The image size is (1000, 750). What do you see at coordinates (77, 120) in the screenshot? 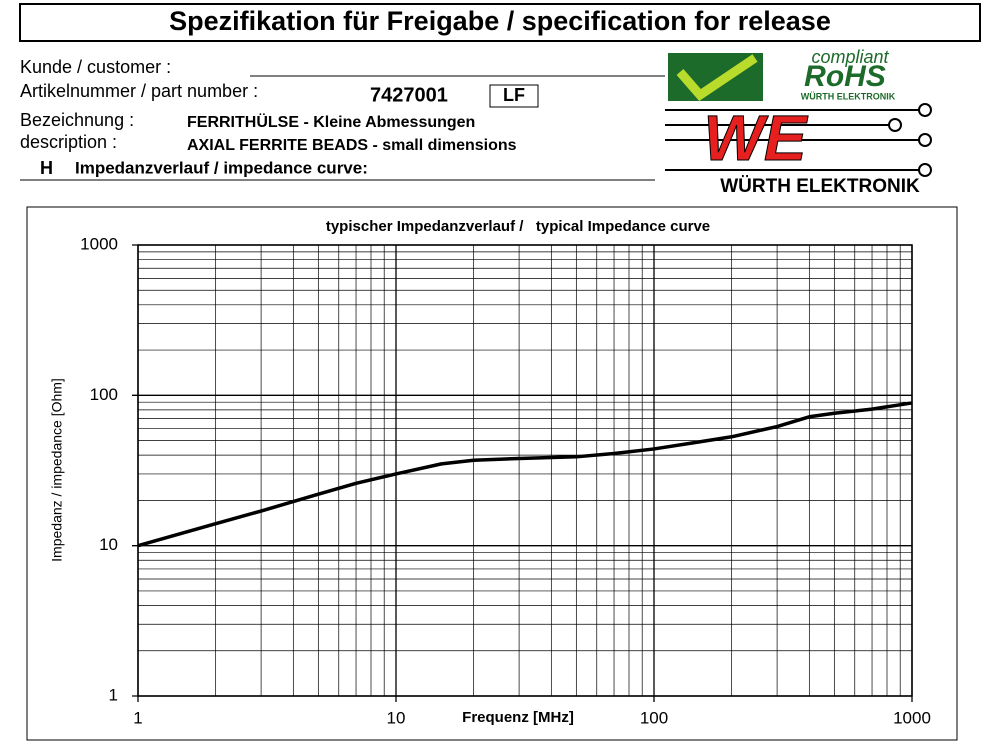
I see `designation-label: Bezeichnung :` at bounding box center [77, 120].